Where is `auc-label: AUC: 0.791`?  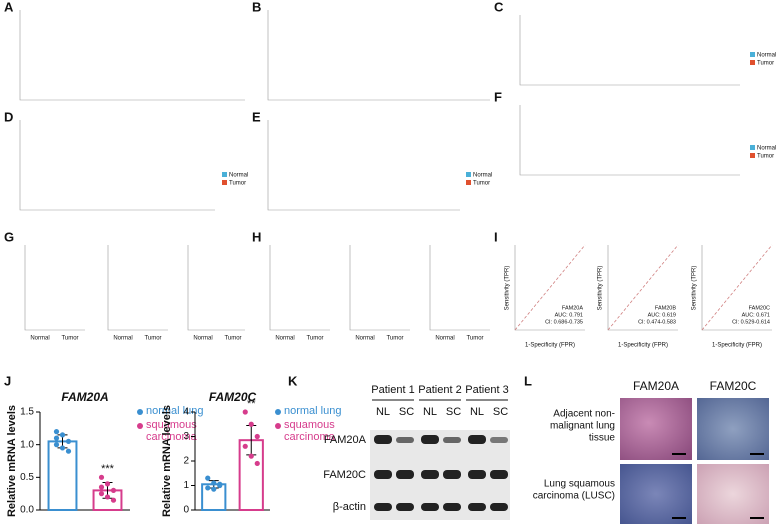 auc-label: AUC: 0.791 is located at coordinates (569, 315).